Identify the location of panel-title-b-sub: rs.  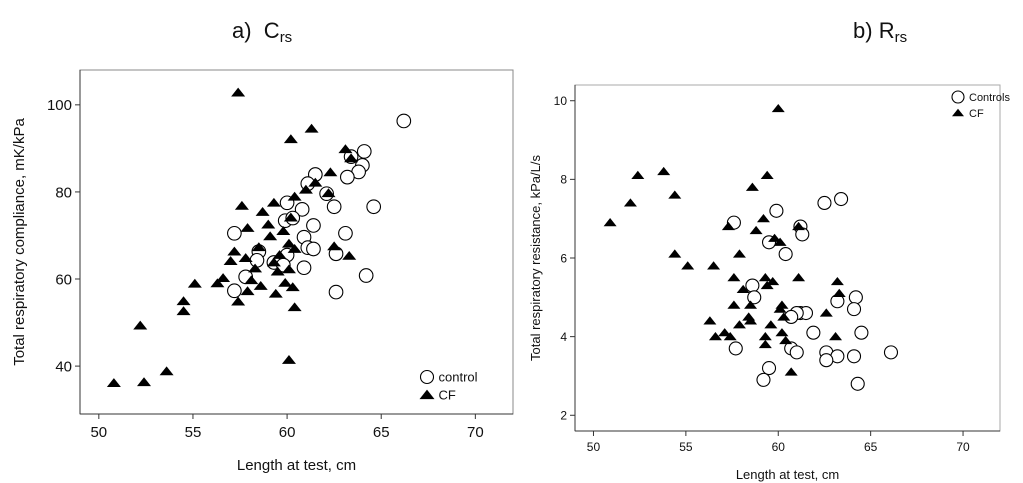
(901, 37).